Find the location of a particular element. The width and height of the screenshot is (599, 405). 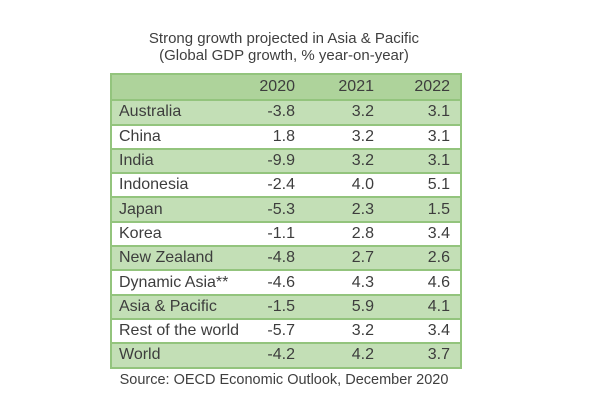

row-label: Korea is located at coordinates (140, 233).